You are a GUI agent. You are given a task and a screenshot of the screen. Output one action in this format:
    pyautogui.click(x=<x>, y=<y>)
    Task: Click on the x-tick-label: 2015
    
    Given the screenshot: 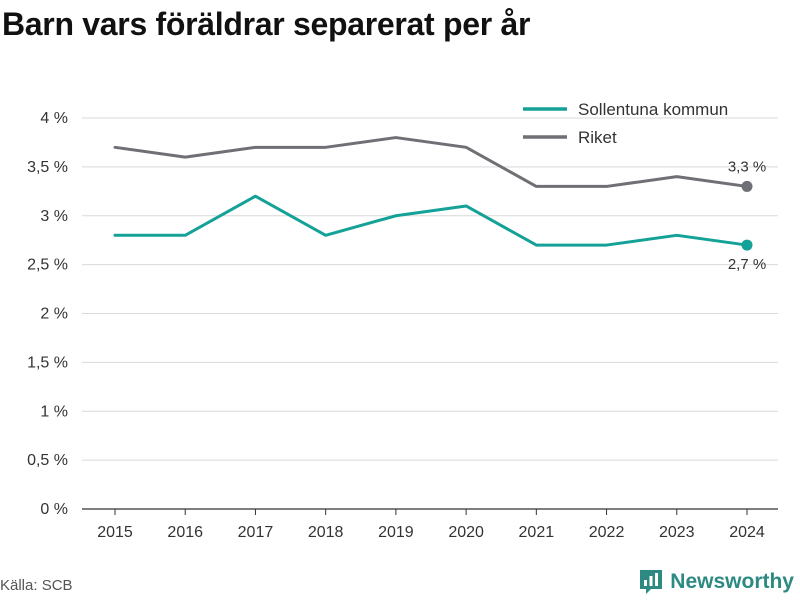 What is the action you would take?
    pyautogui.click(x=115, y=532)
    